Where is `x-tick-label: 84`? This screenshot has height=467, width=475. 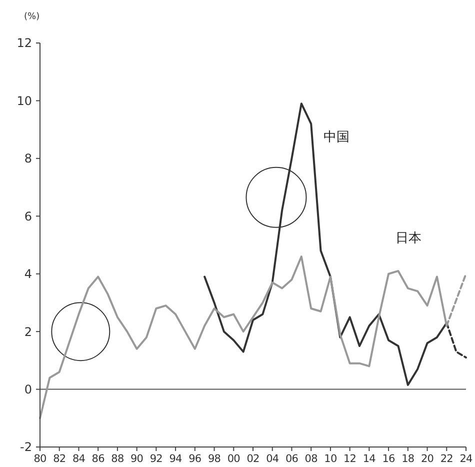 x-tick-label: 84 is located at coordinates (79, 459).